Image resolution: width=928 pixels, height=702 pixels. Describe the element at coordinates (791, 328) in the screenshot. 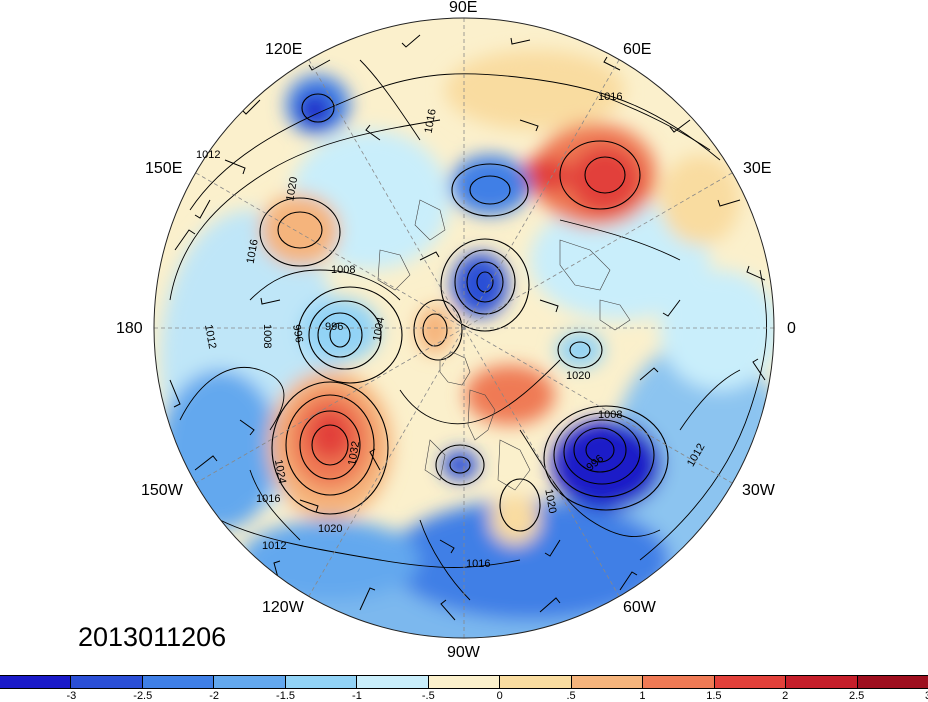

I see `lon-label-0: 0` at that location.